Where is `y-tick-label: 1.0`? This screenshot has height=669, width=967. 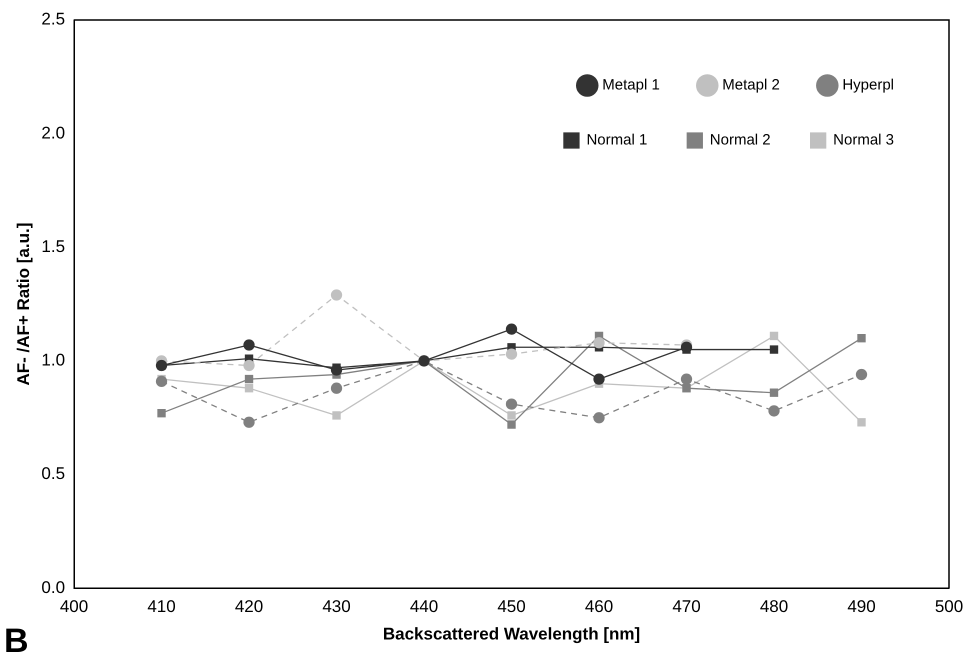
y-tick-label: 1.0 is located at coordinates (53, 360).